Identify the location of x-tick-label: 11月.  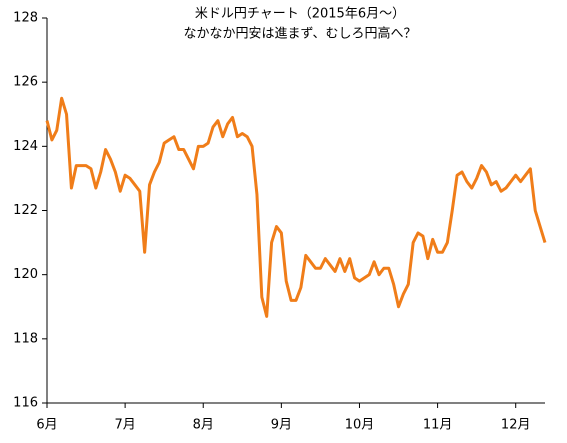
(438, 425).